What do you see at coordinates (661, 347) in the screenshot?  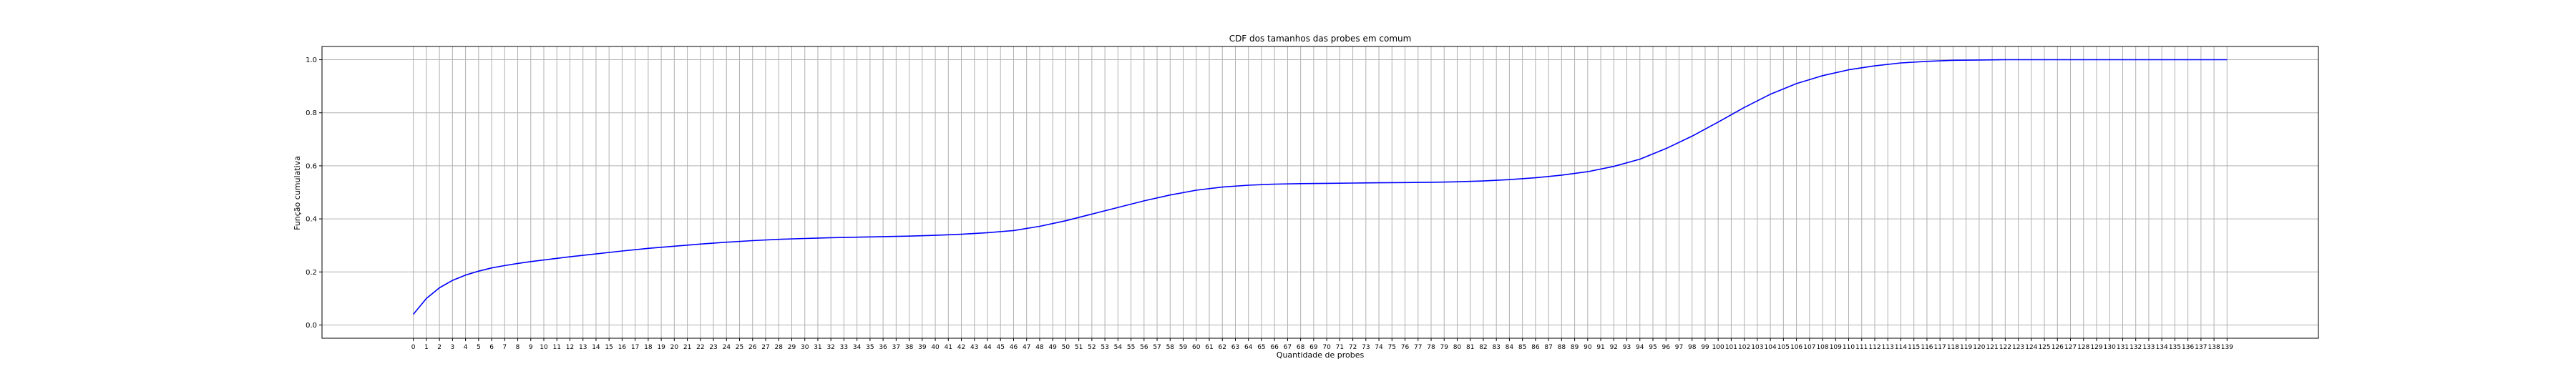 I see `x-tick-label: 19` at bounding box center [661, 347].